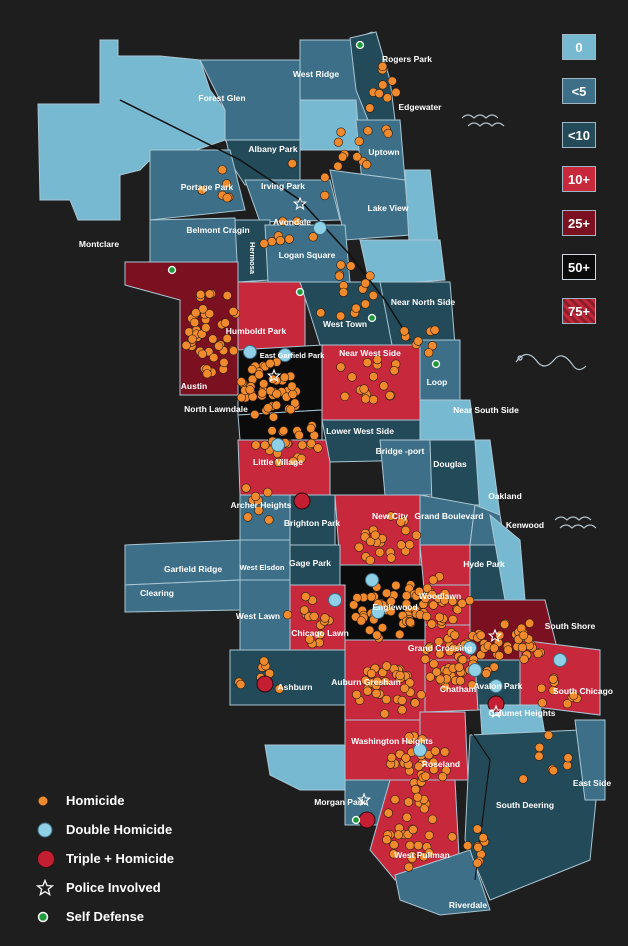 The image size is (628, 946). I want to click on label-woodlawn: Woodlawn, so click(440, 596).